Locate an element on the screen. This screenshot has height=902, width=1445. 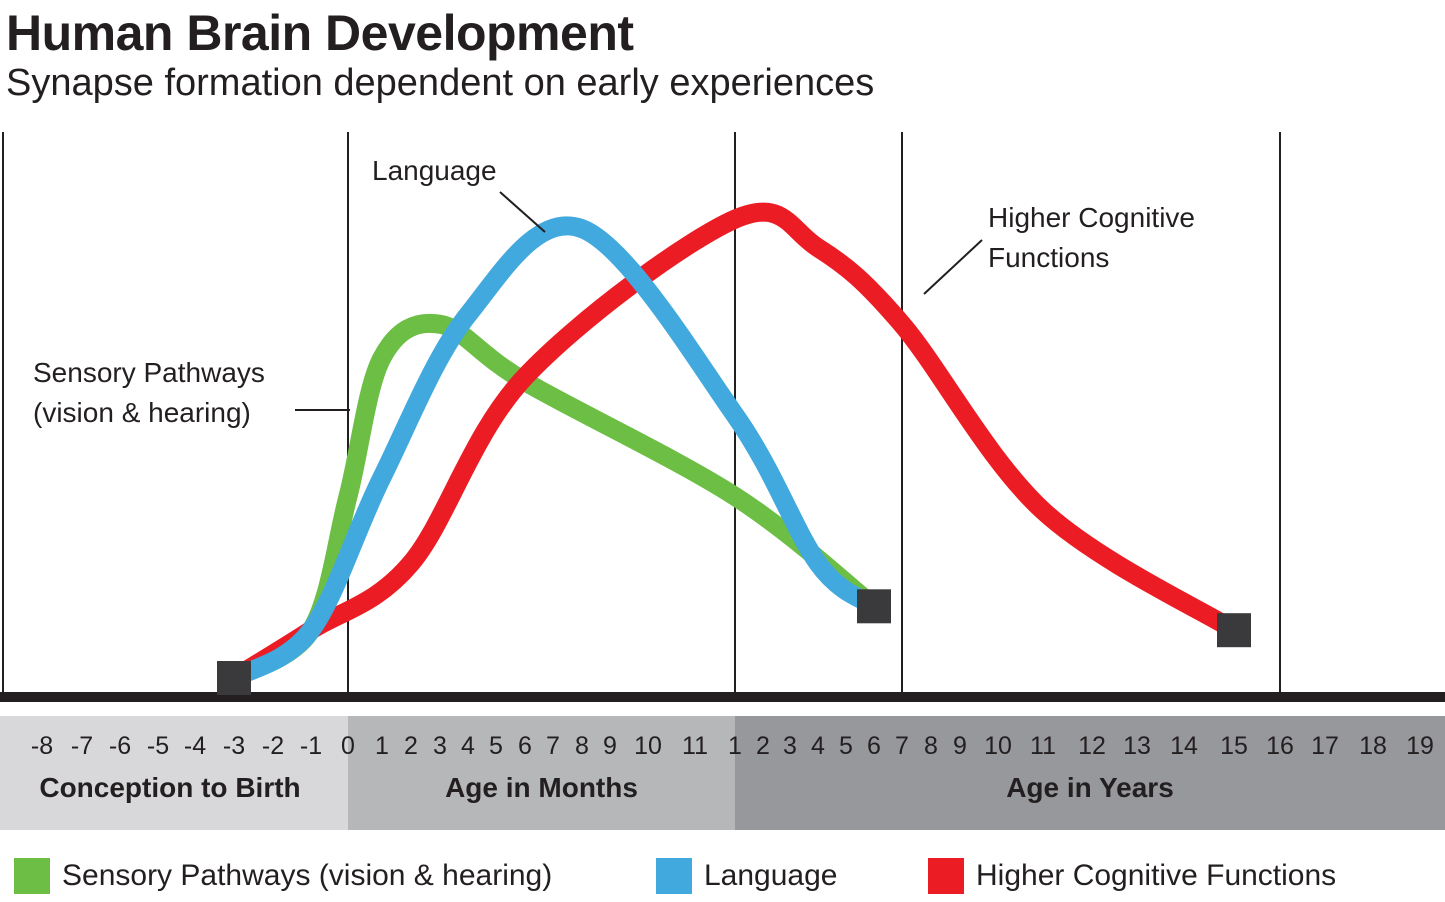
x-band-label: Conception to Birth is located at coordinates (169, 787).